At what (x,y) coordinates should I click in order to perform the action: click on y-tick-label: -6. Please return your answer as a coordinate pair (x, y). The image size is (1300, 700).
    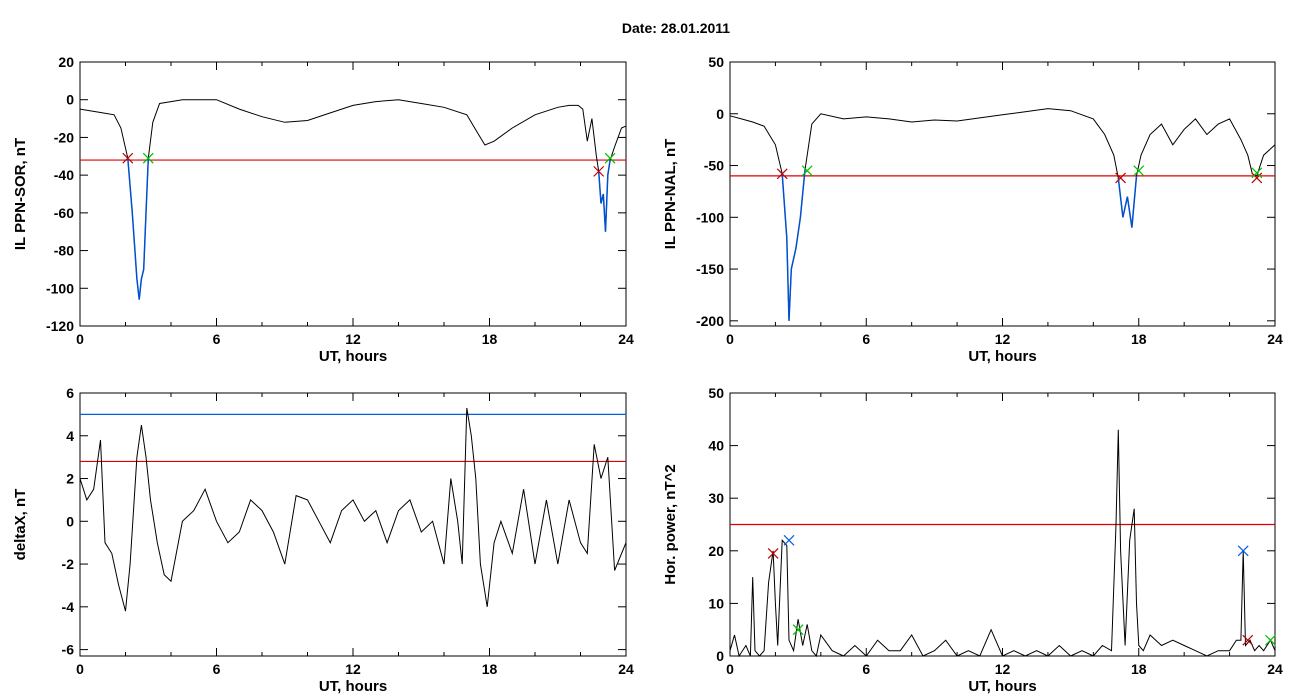
    Looking at the image, I should click on (68, 650).